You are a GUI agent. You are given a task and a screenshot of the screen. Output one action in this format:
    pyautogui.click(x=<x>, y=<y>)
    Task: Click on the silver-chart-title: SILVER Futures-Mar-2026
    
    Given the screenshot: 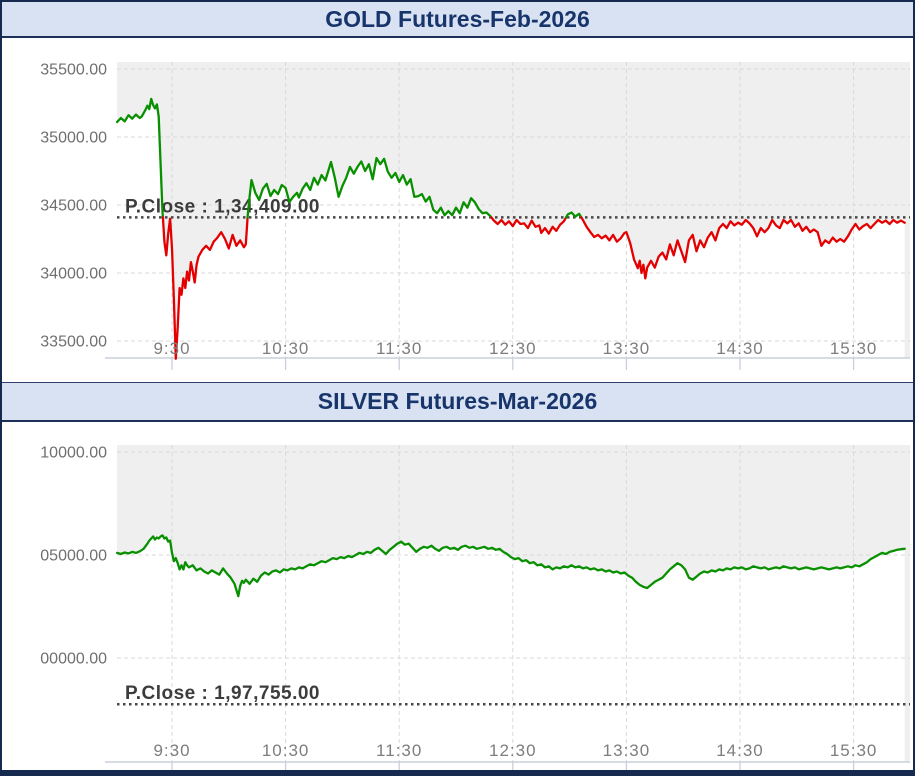 What is the action you would take?
    pyautogui.click(x=457, y=401)
    